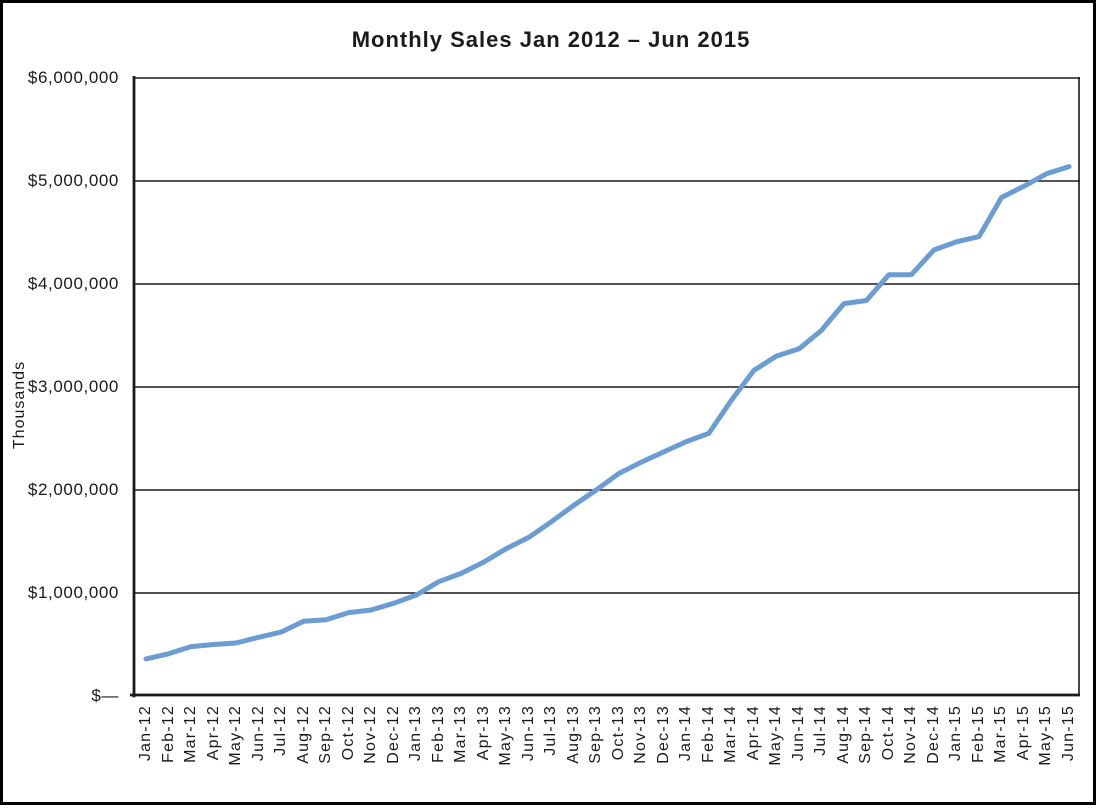 This screenshot has width=1096, height=808. I want to click on x-axis-label-text: Oct-14, so click(888, 733).